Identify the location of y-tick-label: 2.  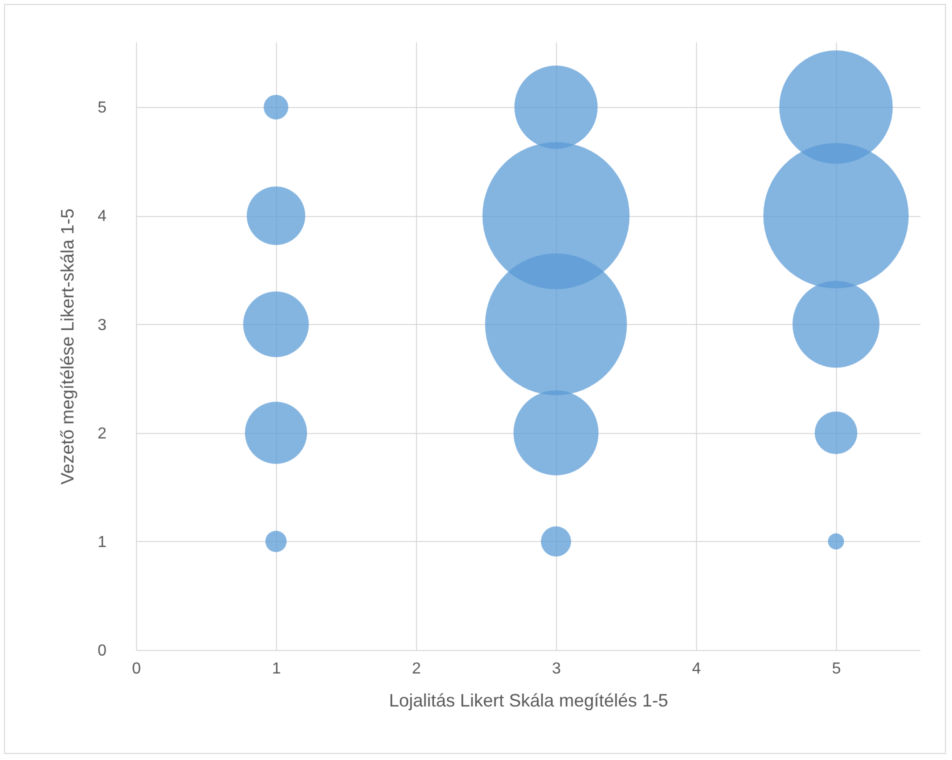
(102, 433).